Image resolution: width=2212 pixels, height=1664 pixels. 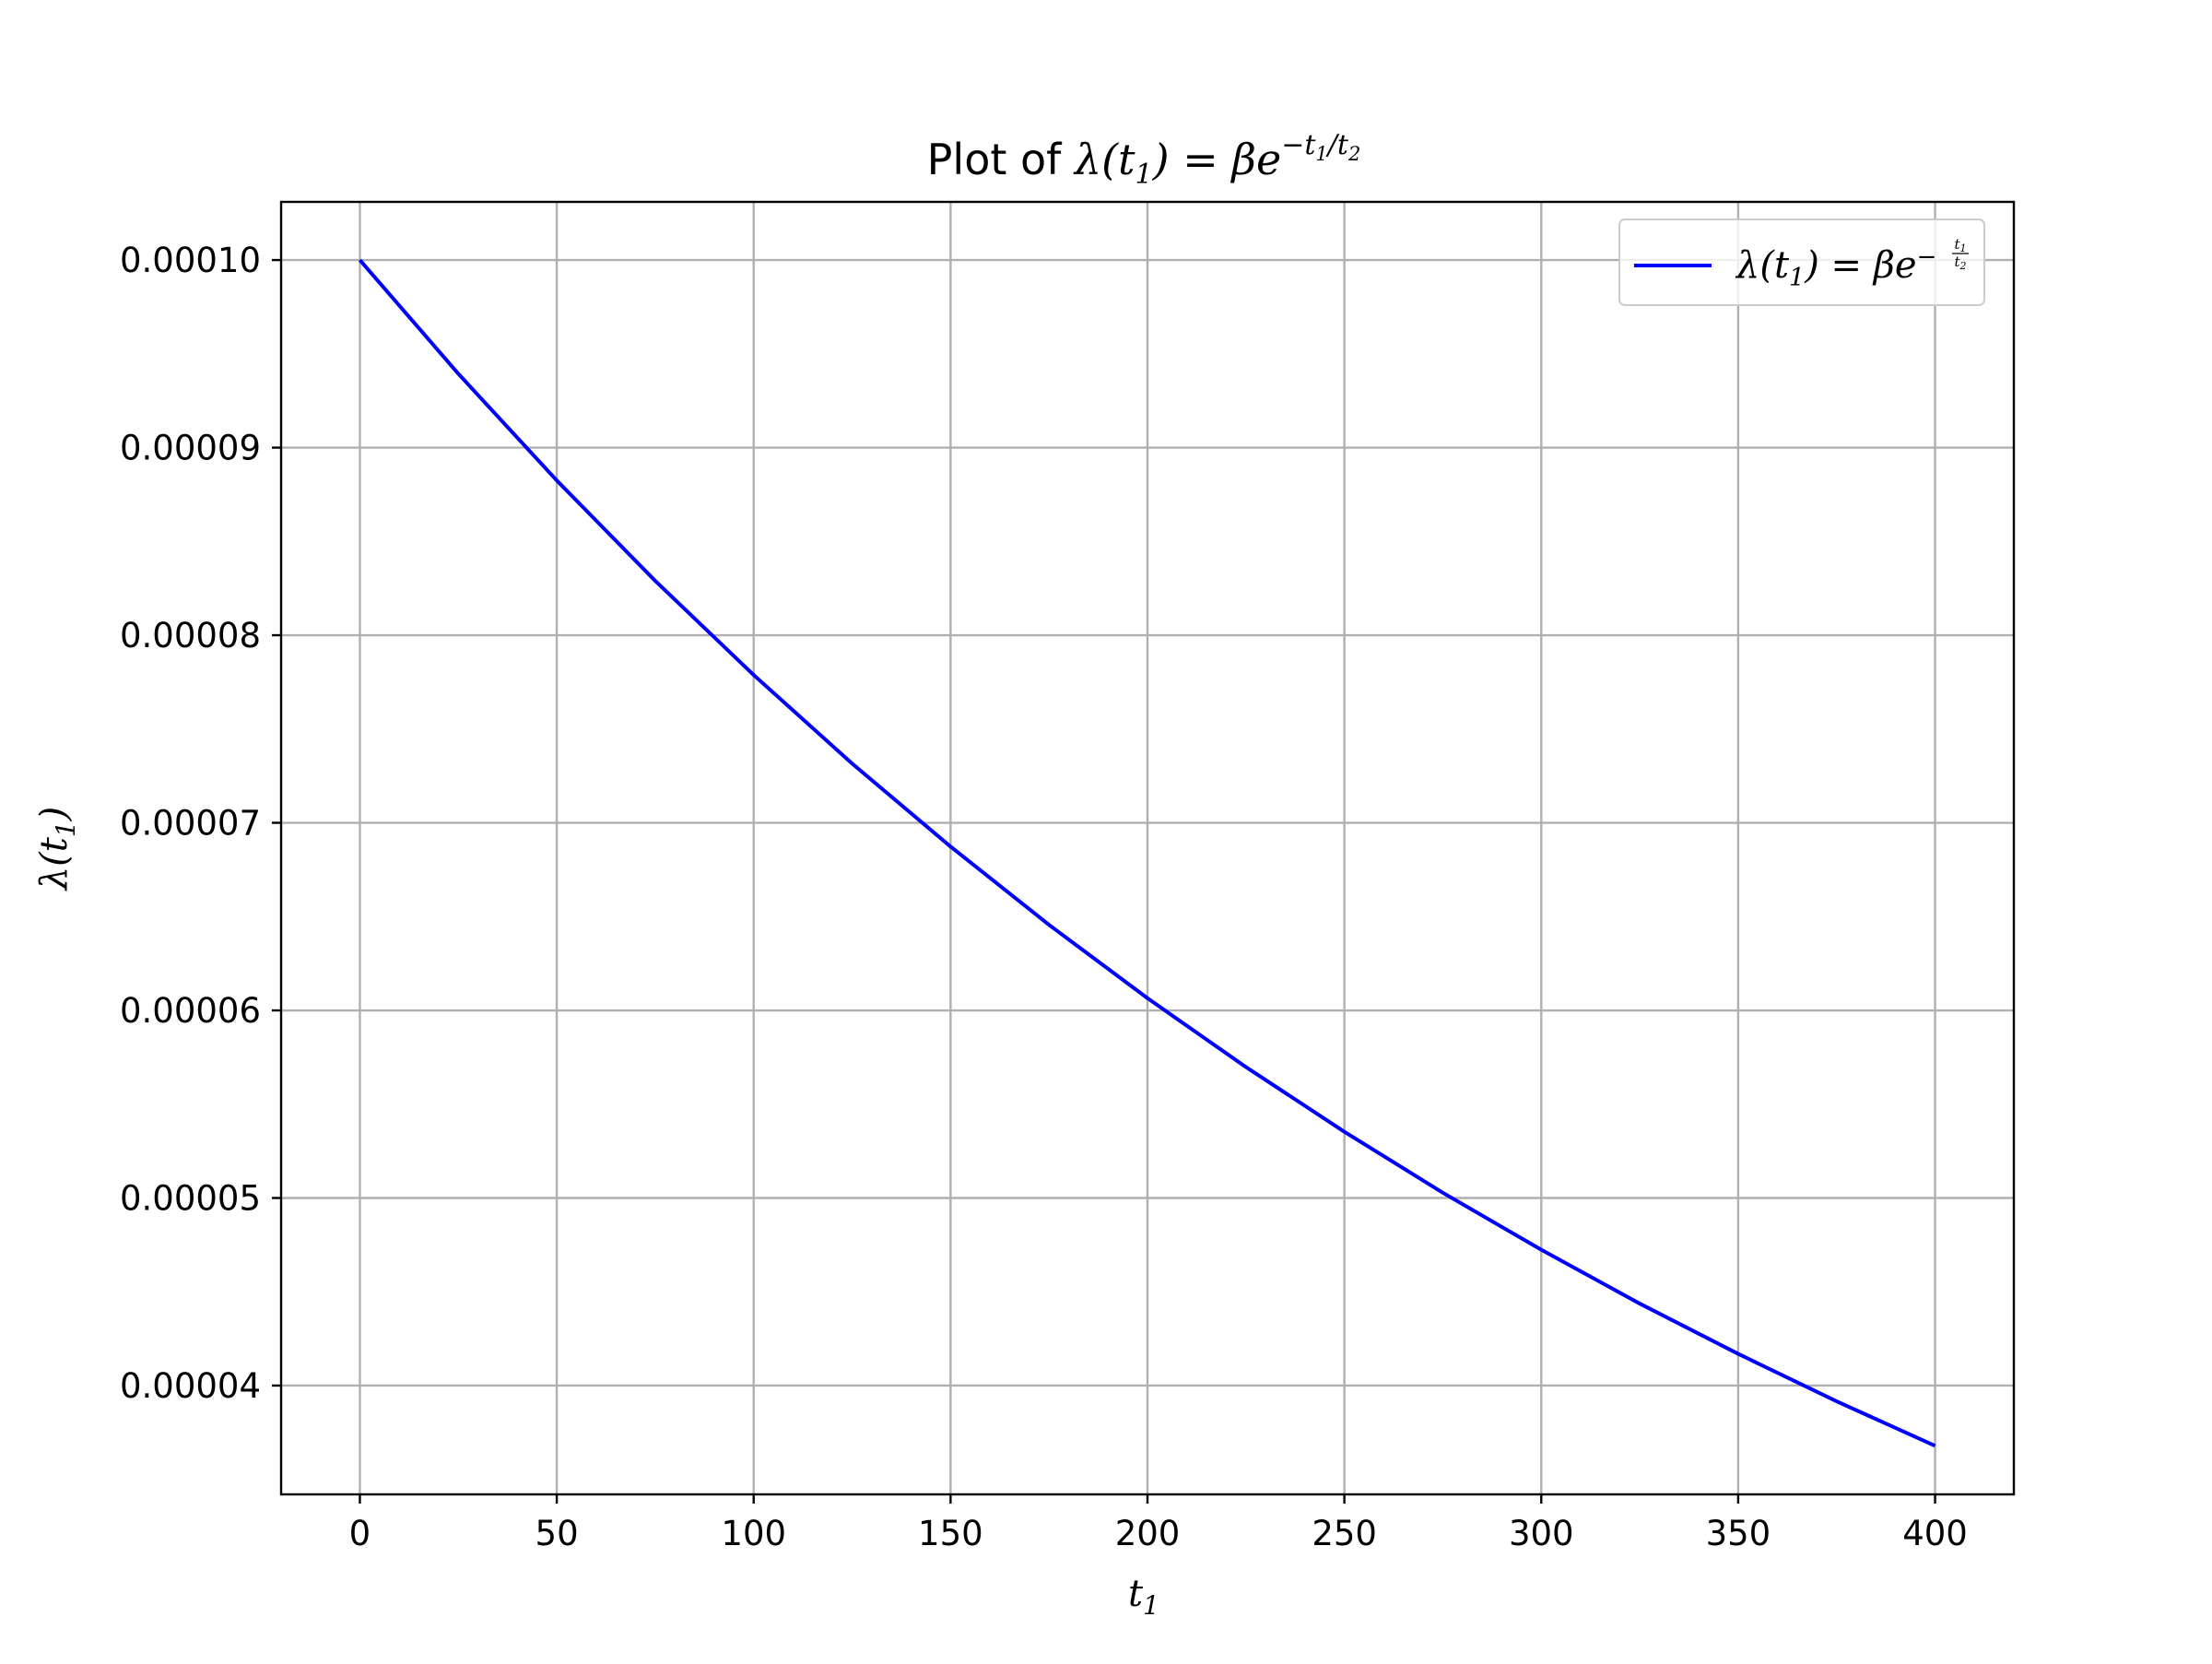 What do you see at coordinates (1148, 1533) in the screenshot?
I see `x-tick-label: 200` at bounding box center [1148, 1533].